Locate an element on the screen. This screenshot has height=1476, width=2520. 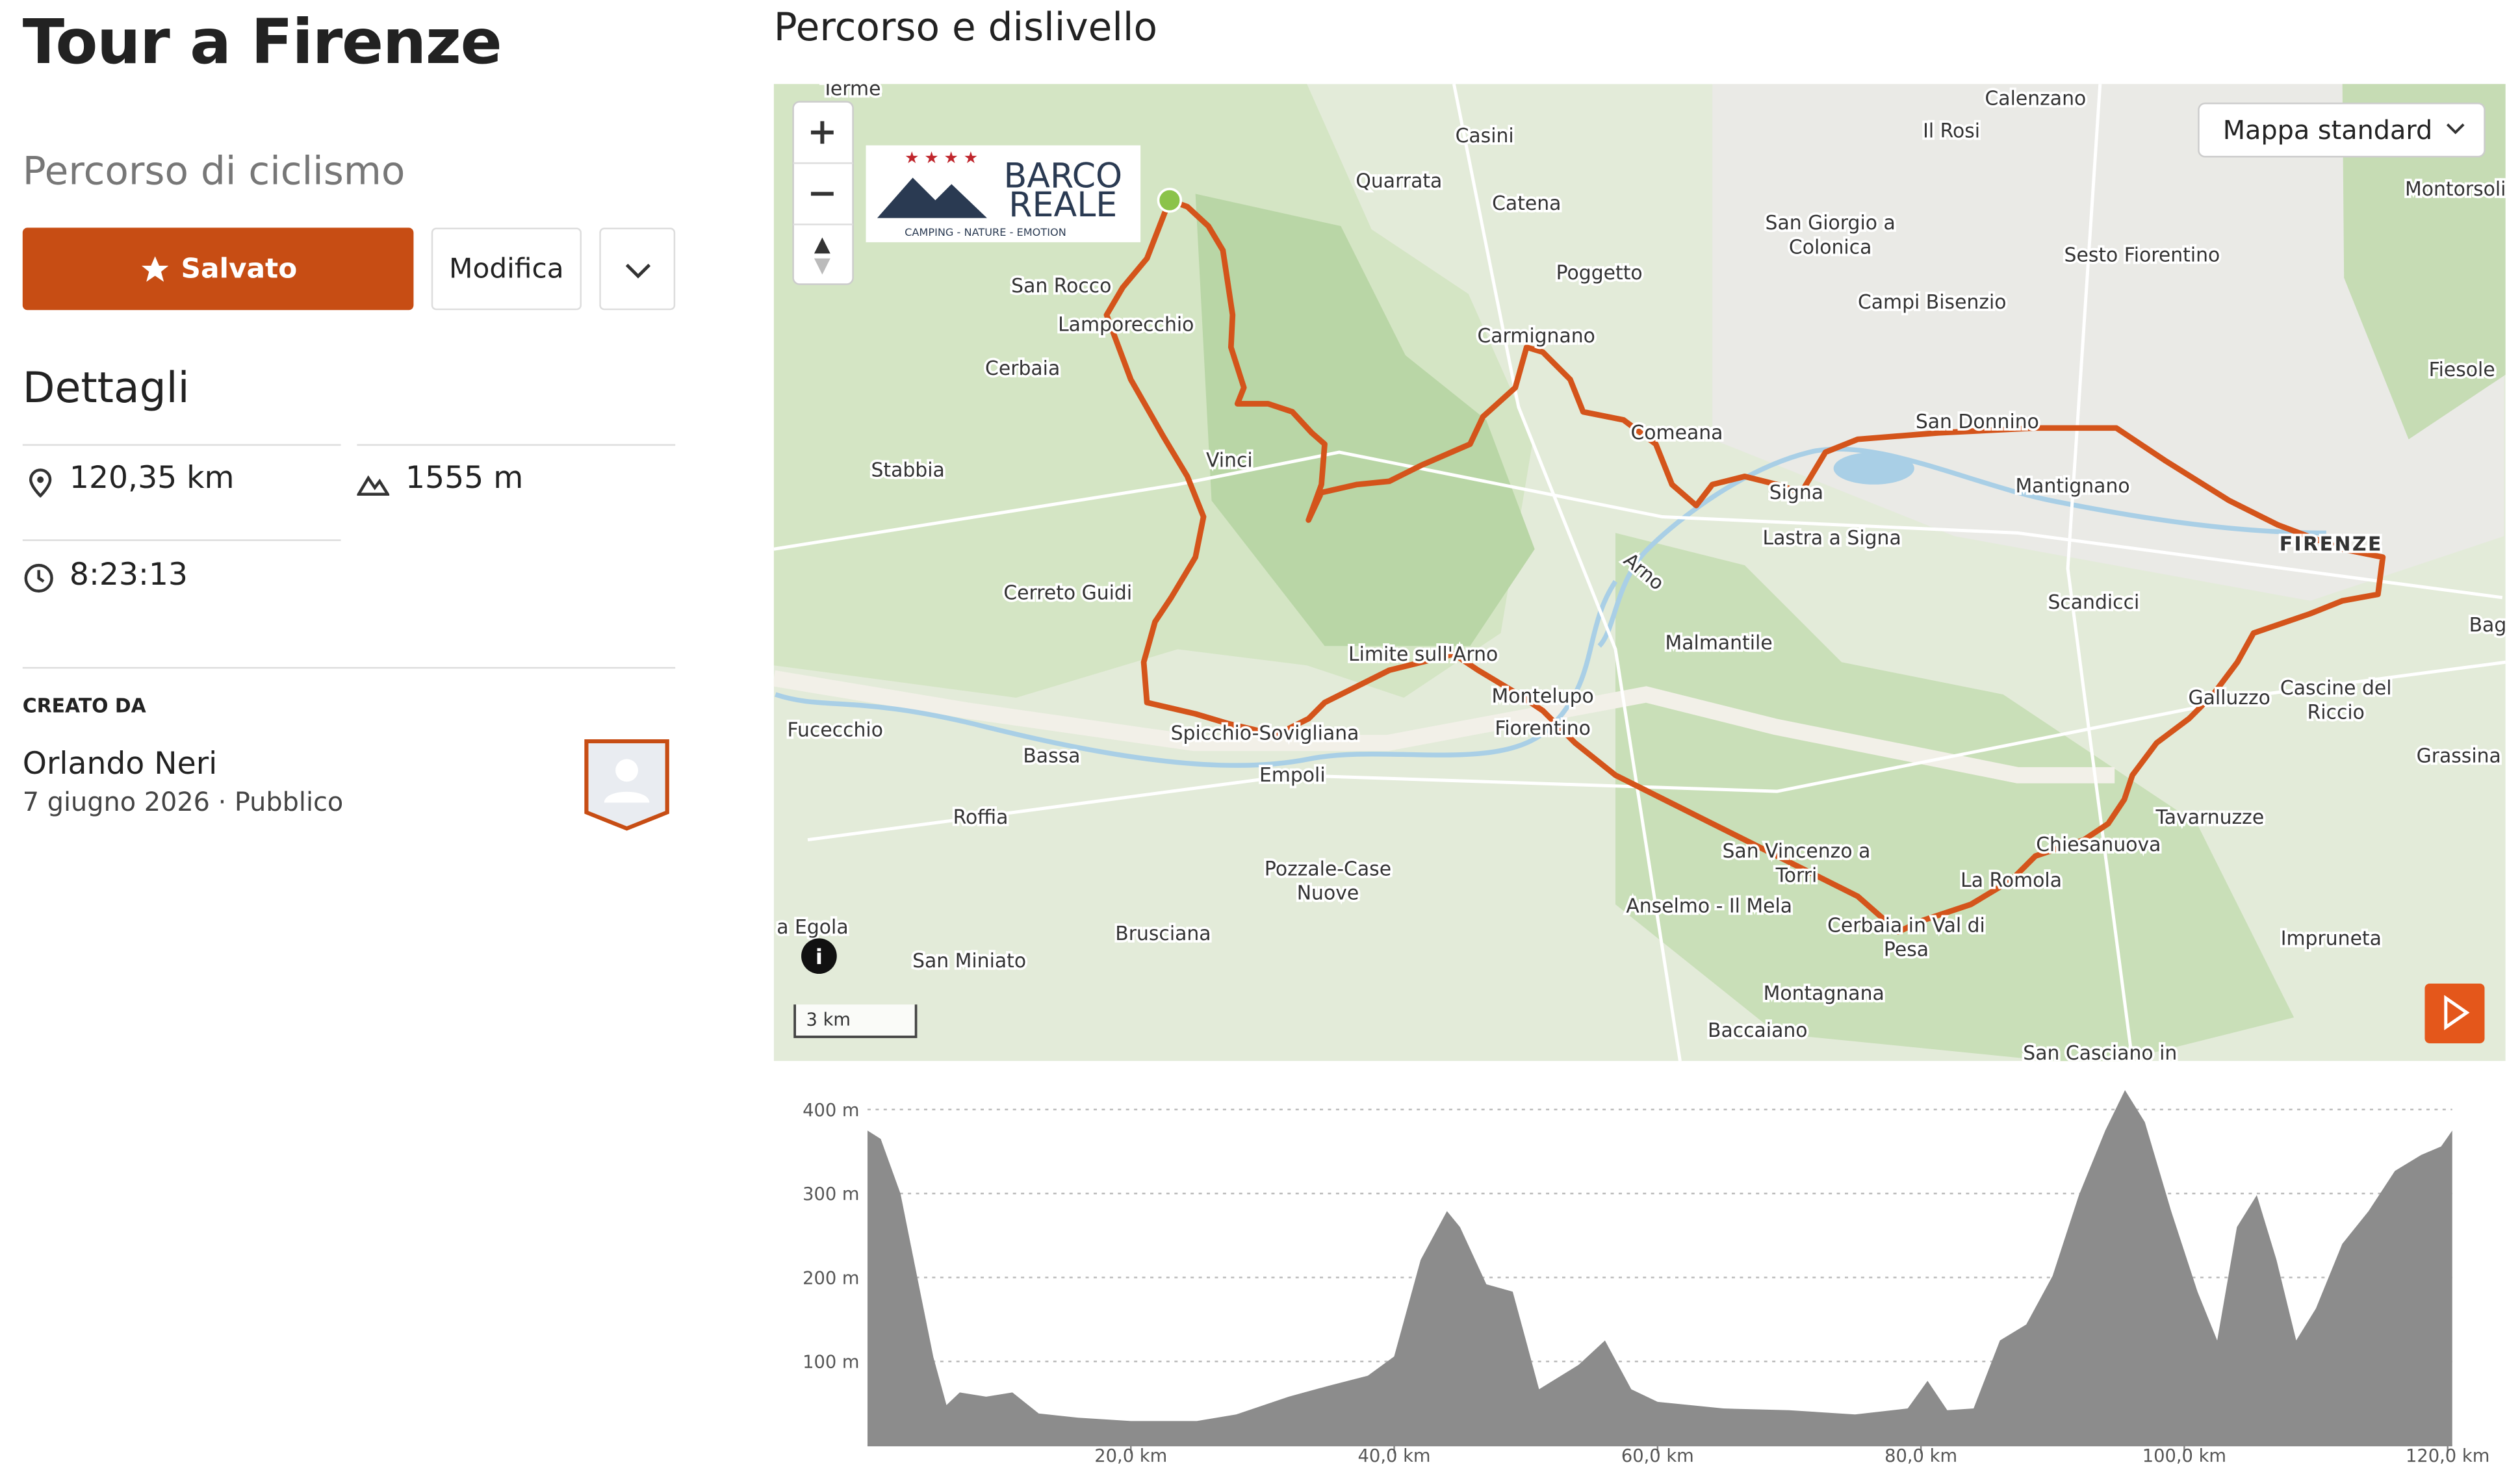
distance: 120,35 km is located at coordinates (152, 478).